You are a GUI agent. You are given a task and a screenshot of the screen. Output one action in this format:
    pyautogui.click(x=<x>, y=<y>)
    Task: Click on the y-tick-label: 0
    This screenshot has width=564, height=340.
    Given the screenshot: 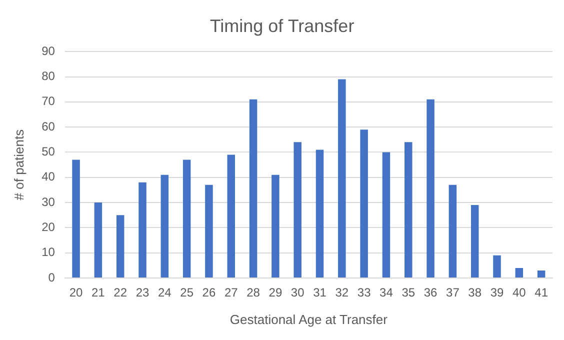 What is the action you would take?
    pyautogui.click(x=52, y=277)
    